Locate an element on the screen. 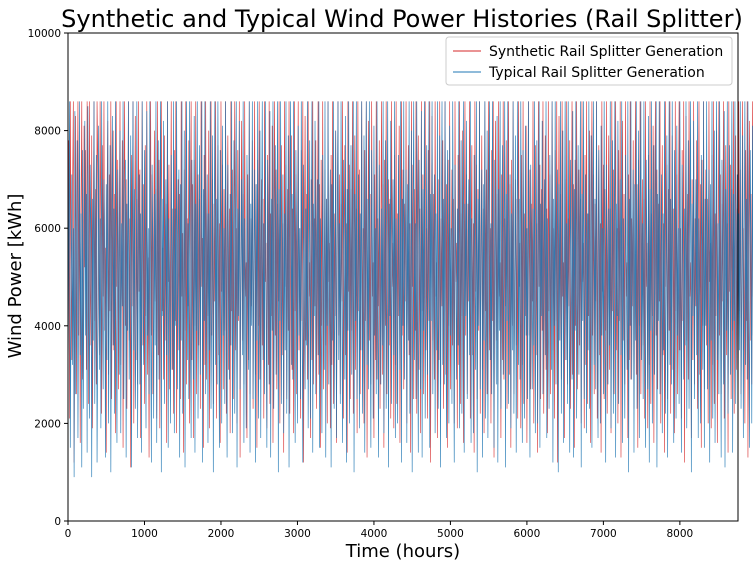  y-axis-label: Wind Power [kWh] is located at coordinates (15, 276).